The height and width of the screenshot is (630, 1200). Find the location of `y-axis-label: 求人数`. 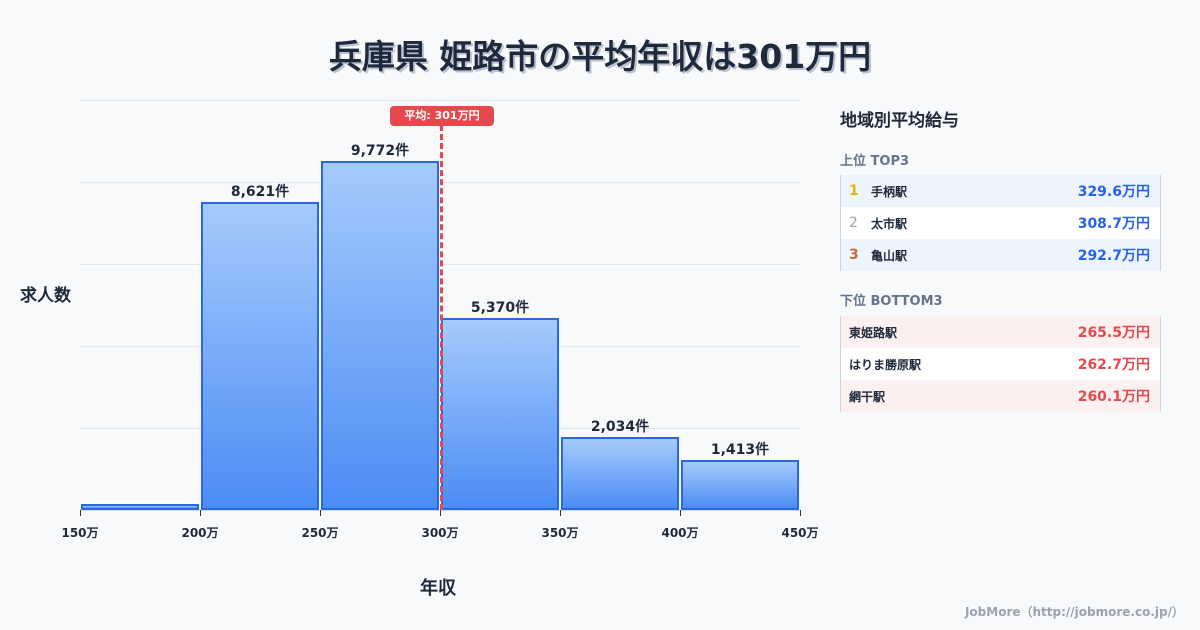

y-axis-label: 求人数 is located at coordinates (45, 296).